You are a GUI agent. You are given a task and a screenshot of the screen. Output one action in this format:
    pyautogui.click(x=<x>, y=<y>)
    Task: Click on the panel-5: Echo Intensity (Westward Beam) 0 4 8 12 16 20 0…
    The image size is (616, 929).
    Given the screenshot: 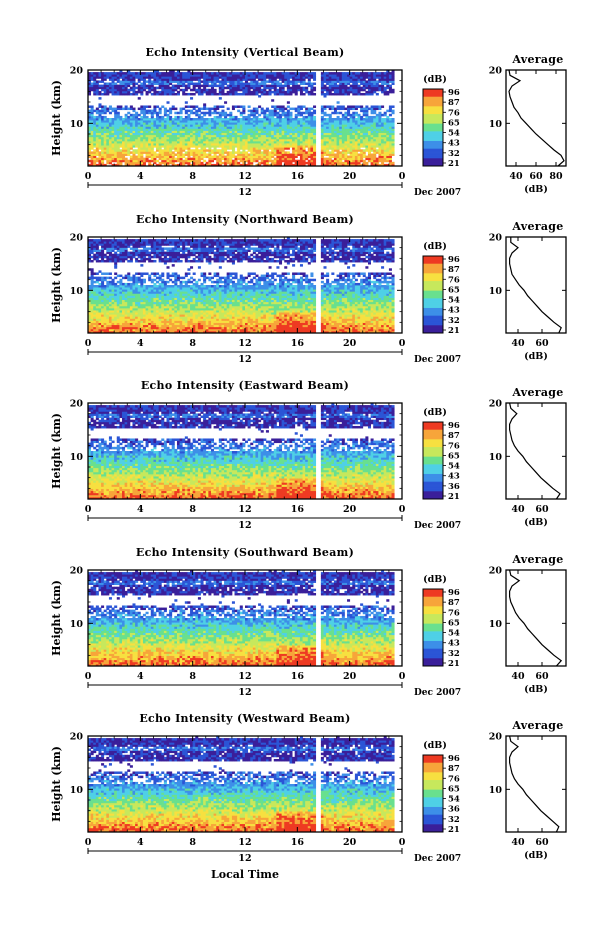 What is the action you would take?
    pyautogui.click(x=308, y=788)
    